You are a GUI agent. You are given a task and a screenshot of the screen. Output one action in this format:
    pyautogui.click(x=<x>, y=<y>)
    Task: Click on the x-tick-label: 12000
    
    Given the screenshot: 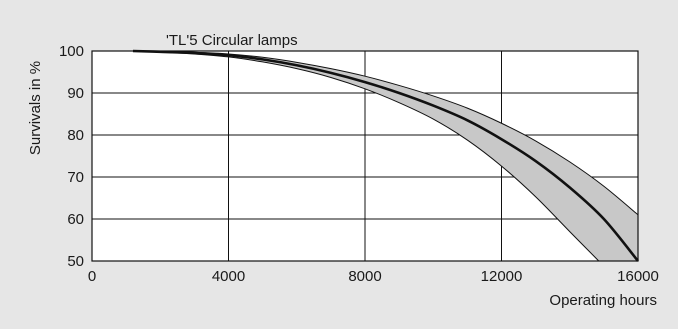 What is the action you would take?
    pyautogui.click(x=502, y=276)
    